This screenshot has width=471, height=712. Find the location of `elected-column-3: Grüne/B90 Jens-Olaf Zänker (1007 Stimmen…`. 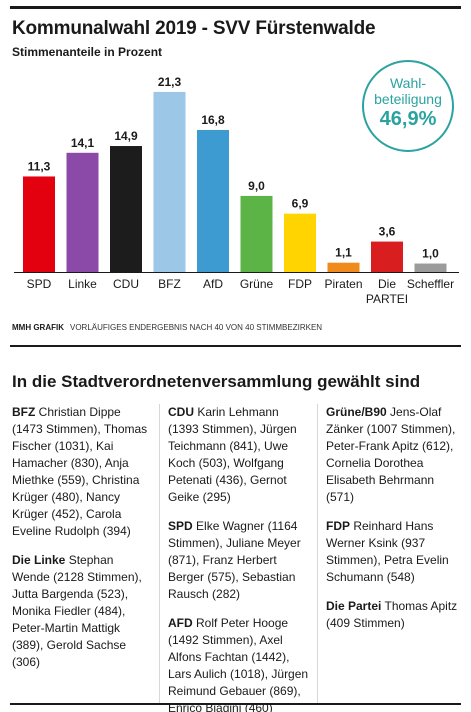

elected-column-3: Grüne/B90 Jens-Olaf Zänker (1007 Stimmen… is located at coordinates (393, 524).